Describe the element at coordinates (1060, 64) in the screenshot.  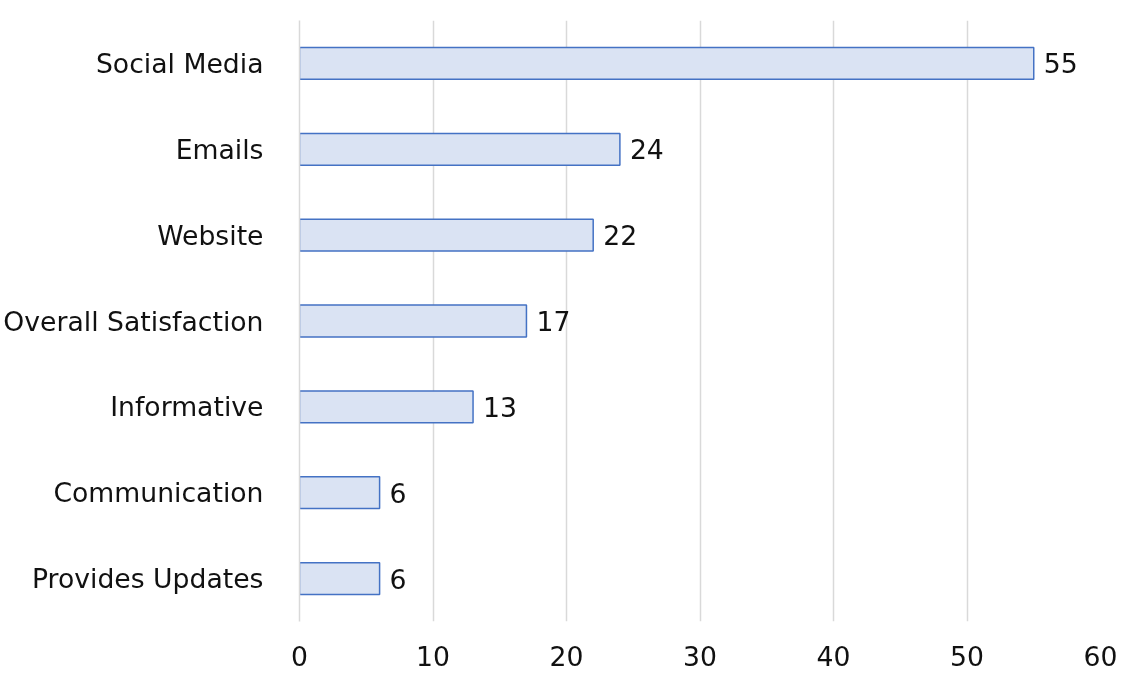
I see `data-label: 55` at that location.